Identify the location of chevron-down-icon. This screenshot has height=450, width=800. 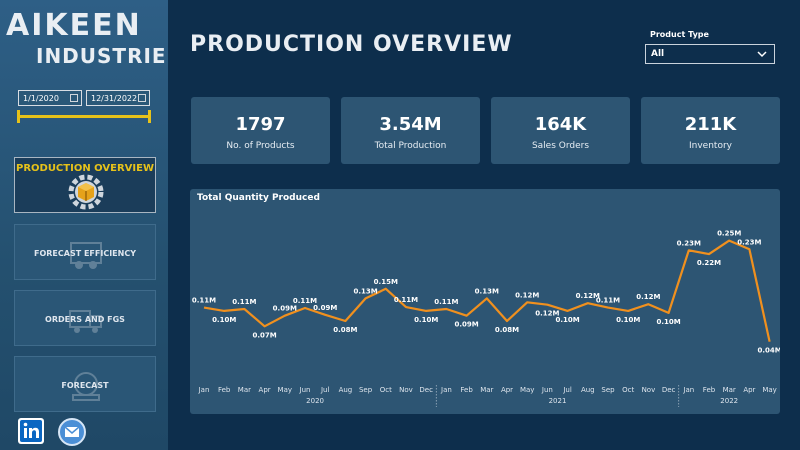
(762, 54).